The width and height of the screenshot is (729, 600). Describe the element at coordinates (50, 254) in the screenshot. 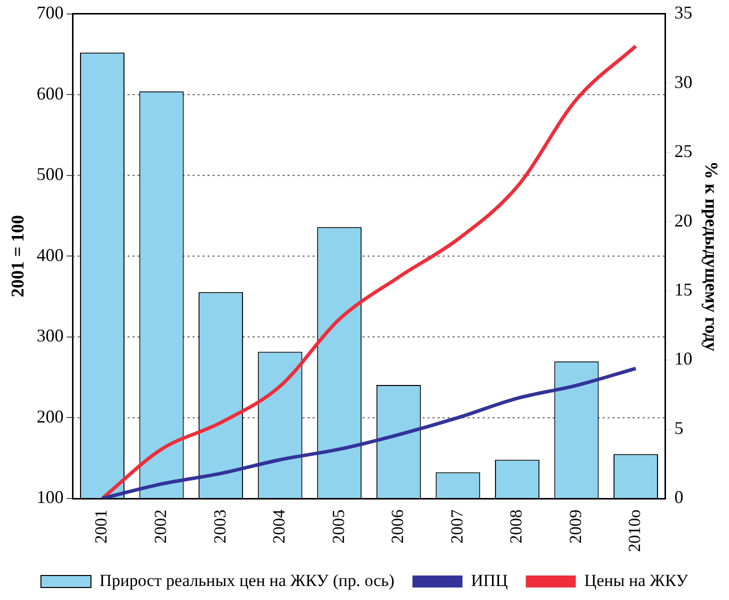

I see `y-tick-label: 400` at that location.